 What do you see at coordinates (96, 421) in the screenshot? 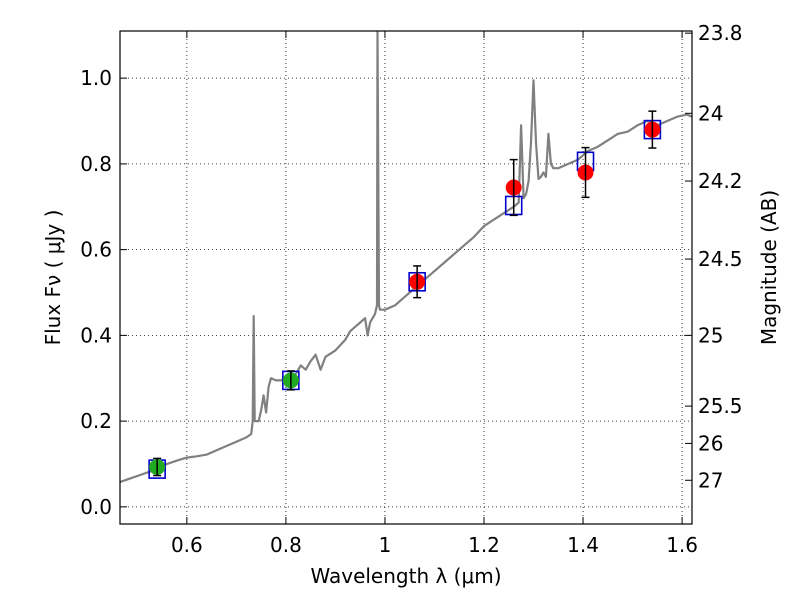
I see `y-tick-label: 0.2` at bounding box center [96, 421].